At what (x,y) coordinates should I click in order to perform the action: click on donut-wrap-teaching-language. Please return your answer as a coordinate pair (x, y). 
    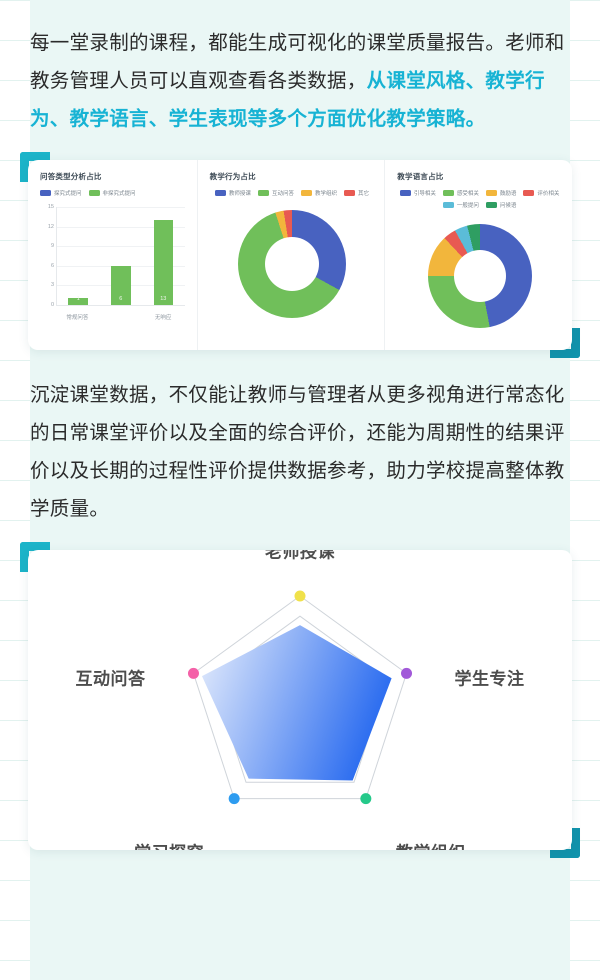
    Looking at the image, I should click on (479, 276).